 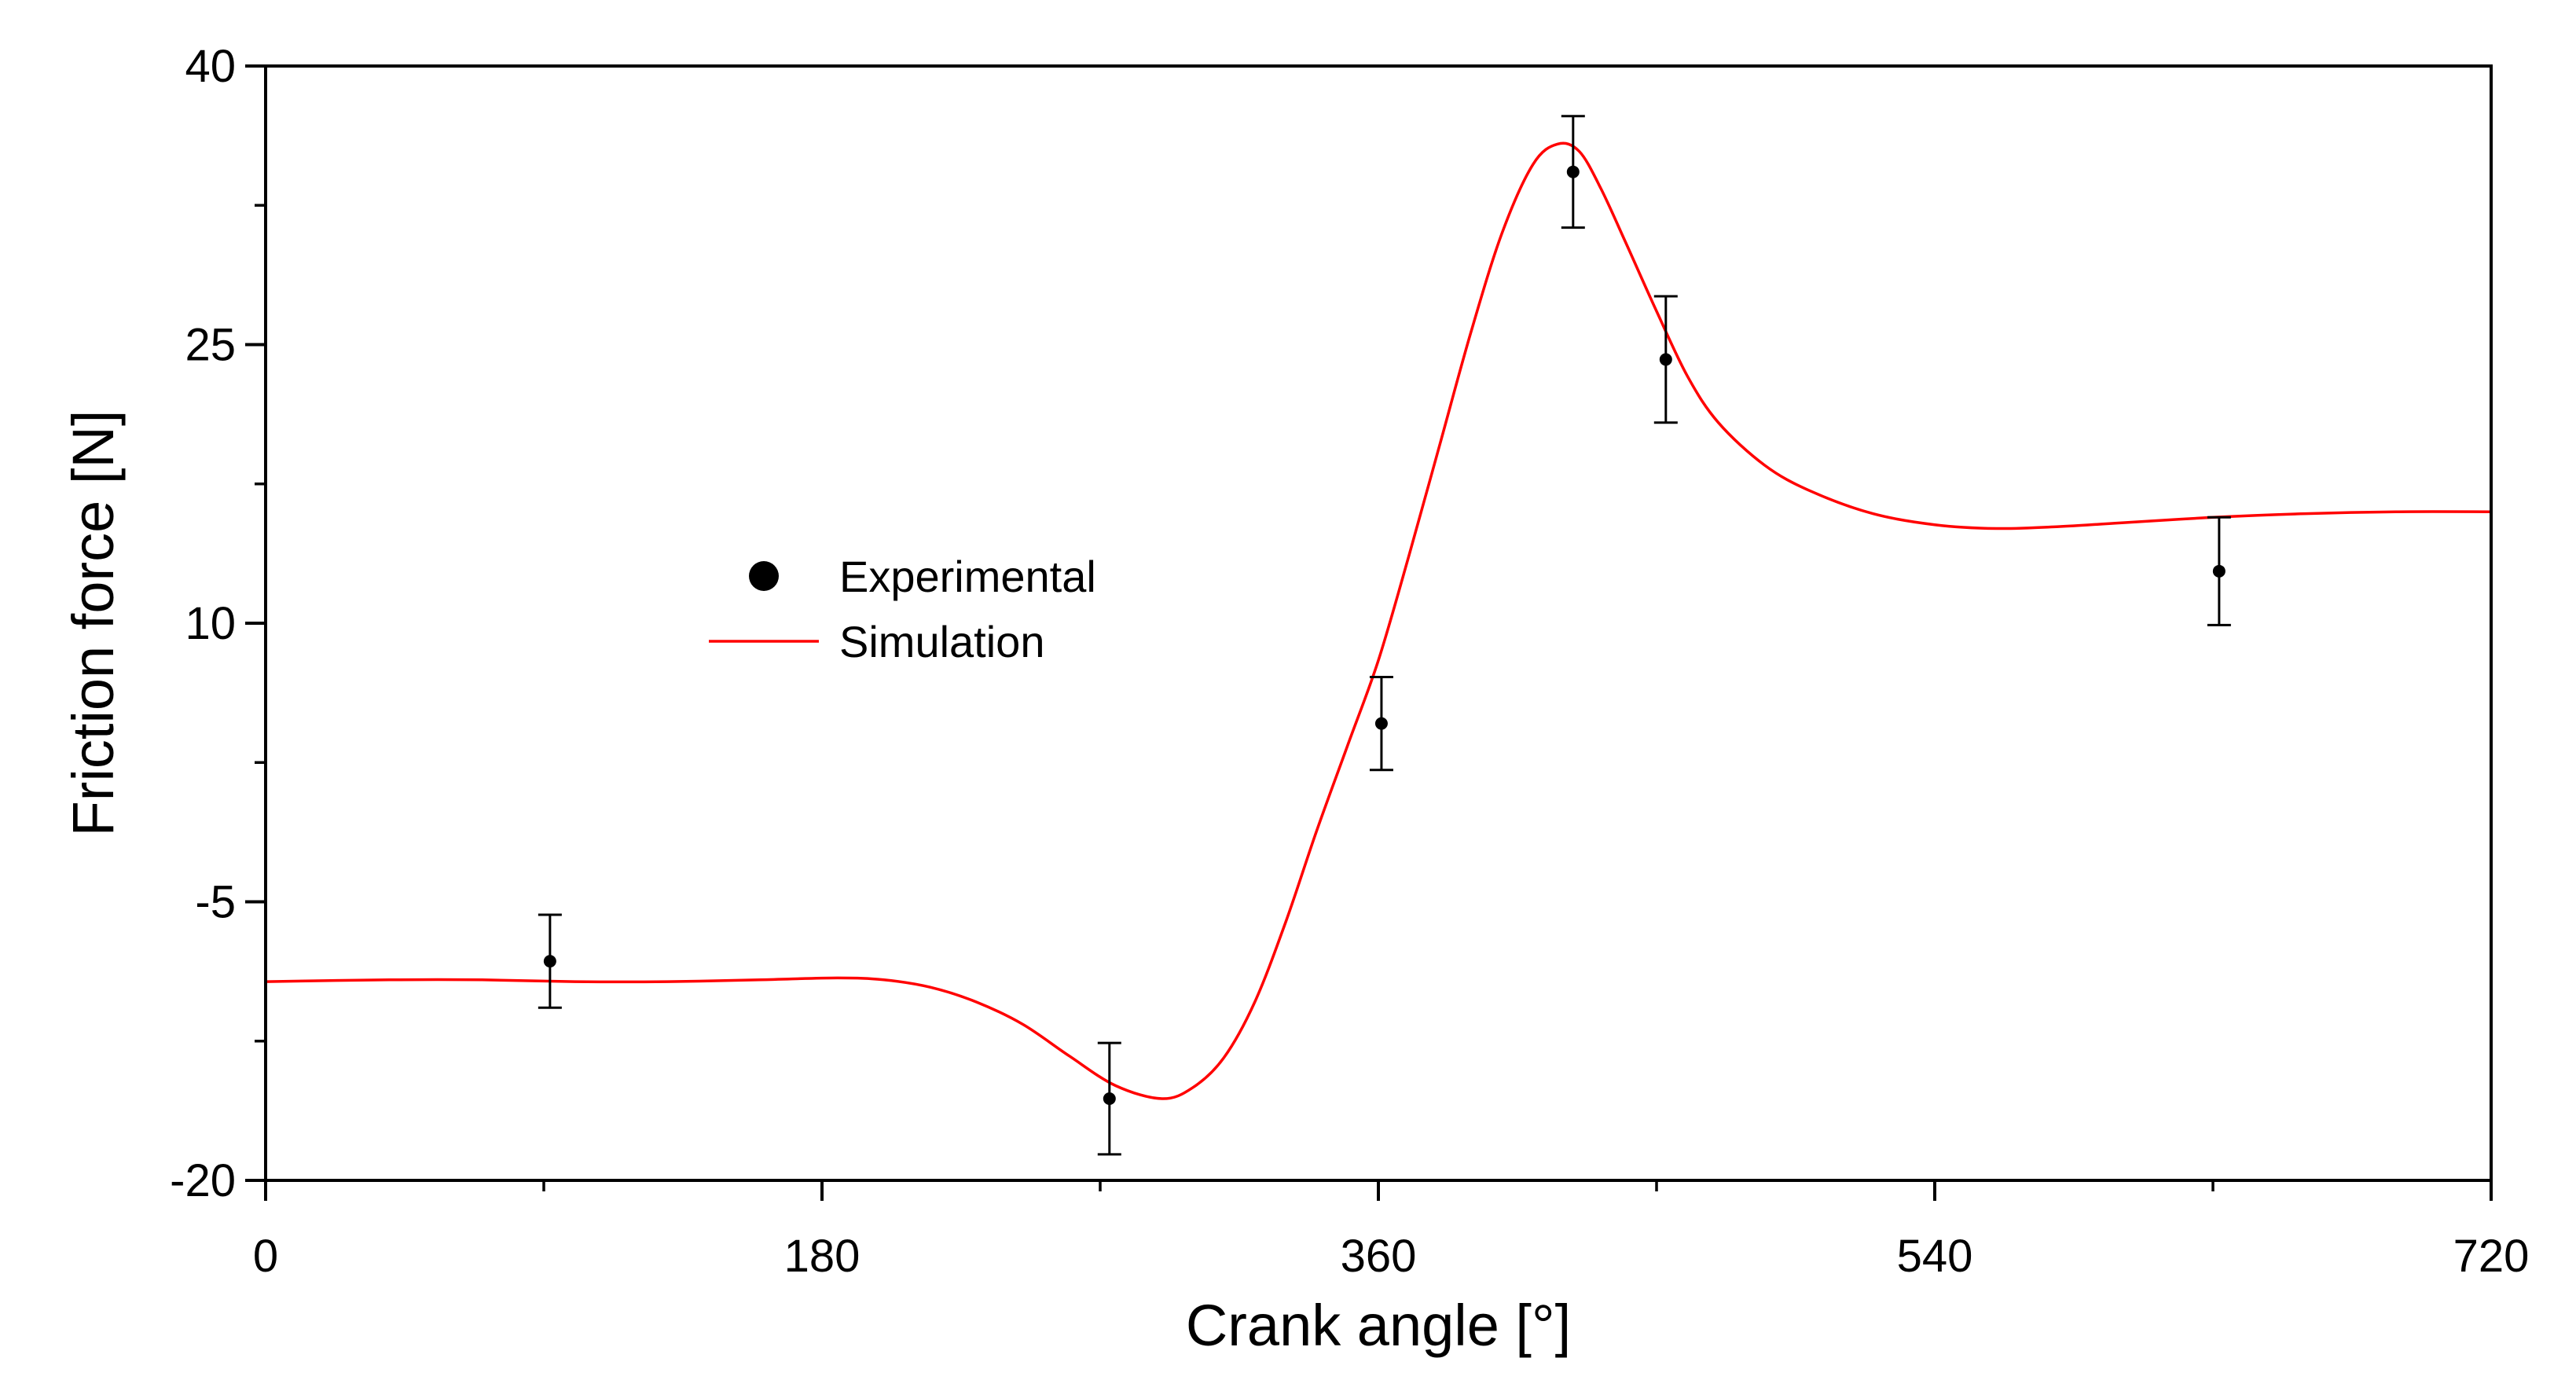 What do you see at coordinates (968, 576) in the screenshot?
I see `legend-label-experimental: Experimental` at bounding box center [968, 576].